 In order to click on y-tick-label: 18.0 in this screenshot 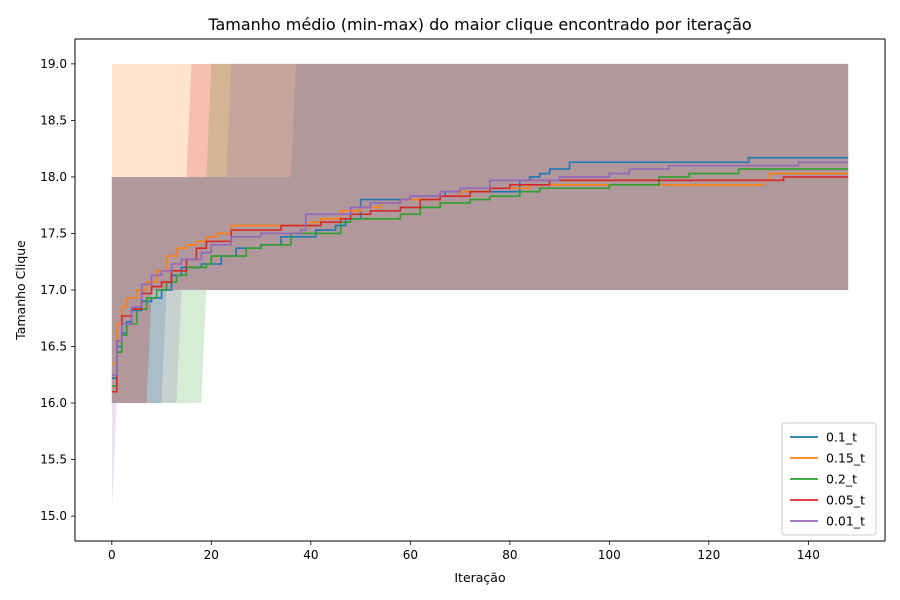, I will do `click(53, 177)`.